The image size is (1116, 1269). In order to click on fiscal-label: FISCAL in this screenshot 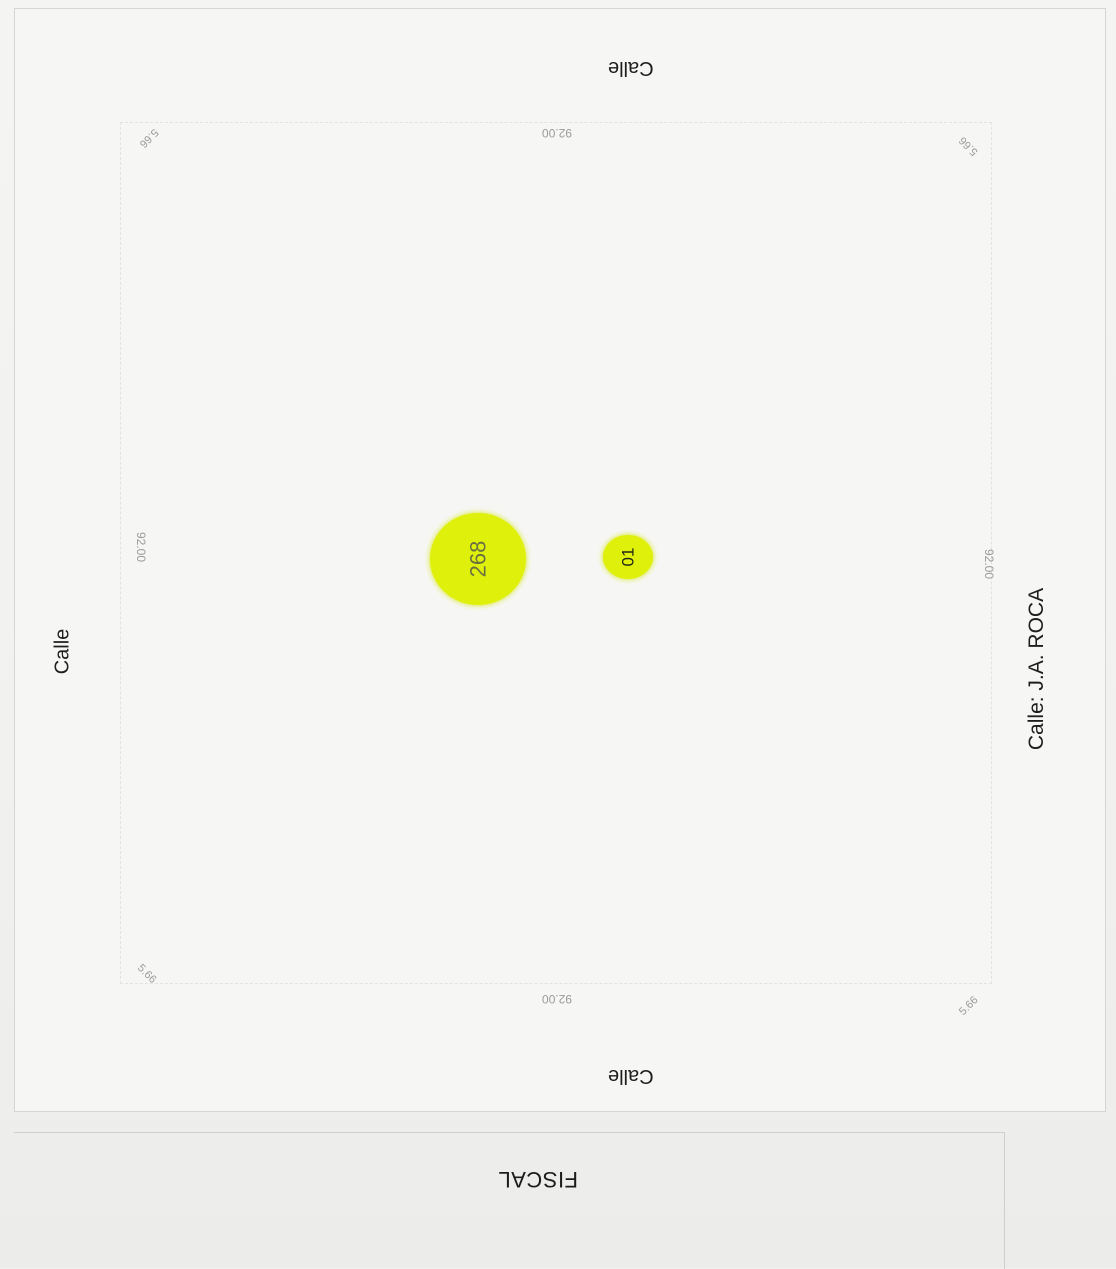, I will do `click(538, 1179)`.